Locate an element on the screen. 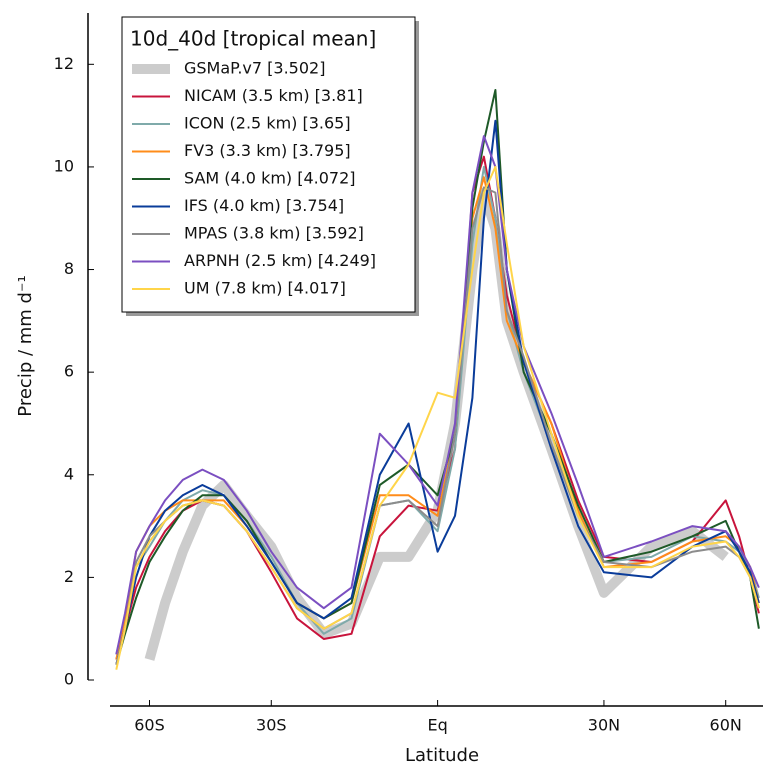  legend-label: IFS (4.0 km) [3.754] is located at coordinates (264, 205).